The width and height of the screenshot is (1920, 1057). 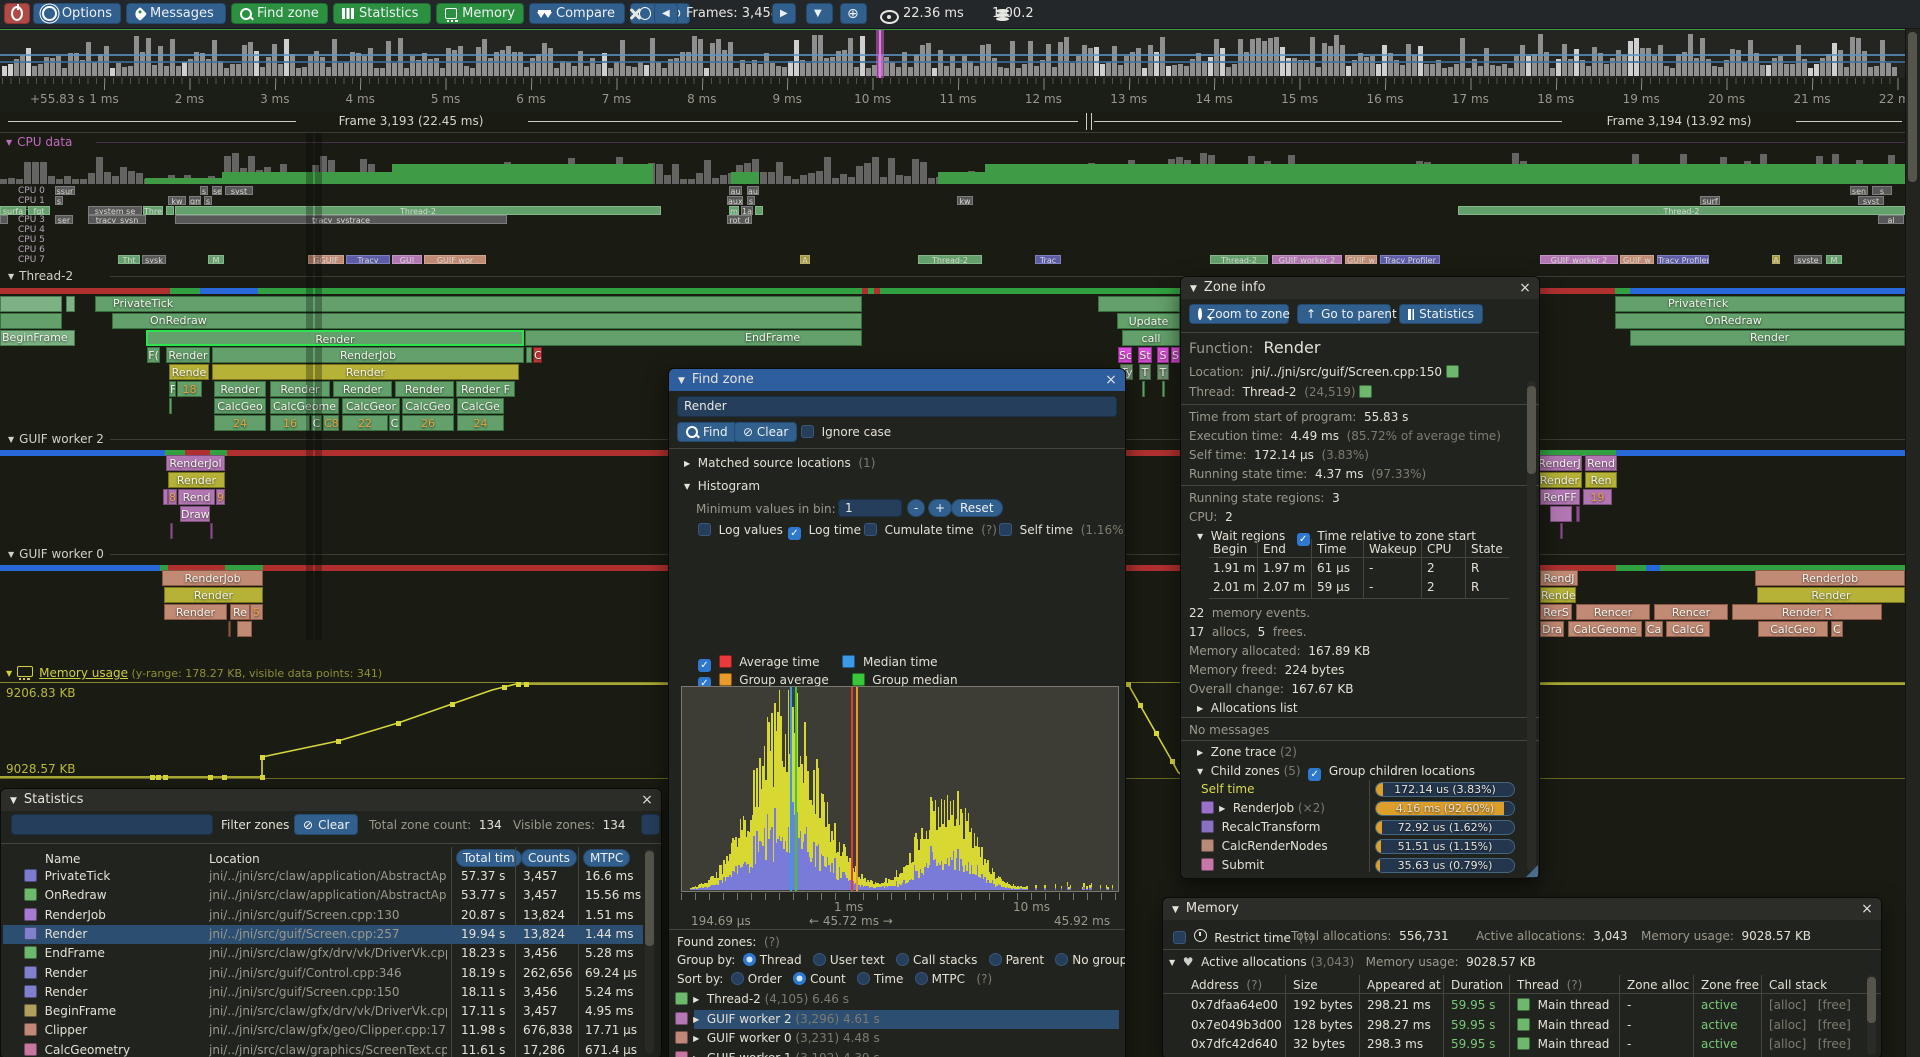 What do you see at coordinates (55, 1030) in the screenshot?
I see `table-row: Clipper` at bounding box center [55, 1030].